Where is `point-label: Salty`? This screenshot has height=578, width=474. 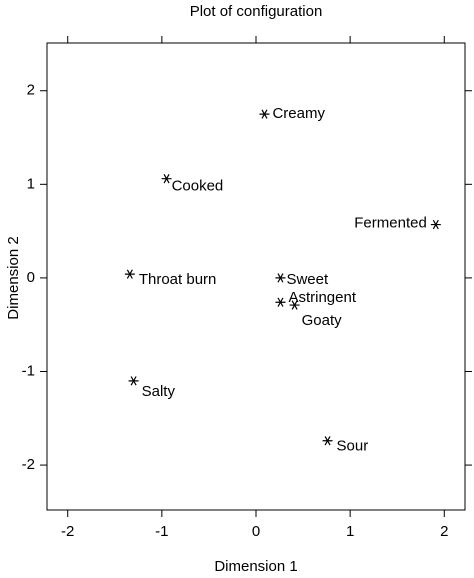 point-label: Salty is located at coordinates (159, 391).